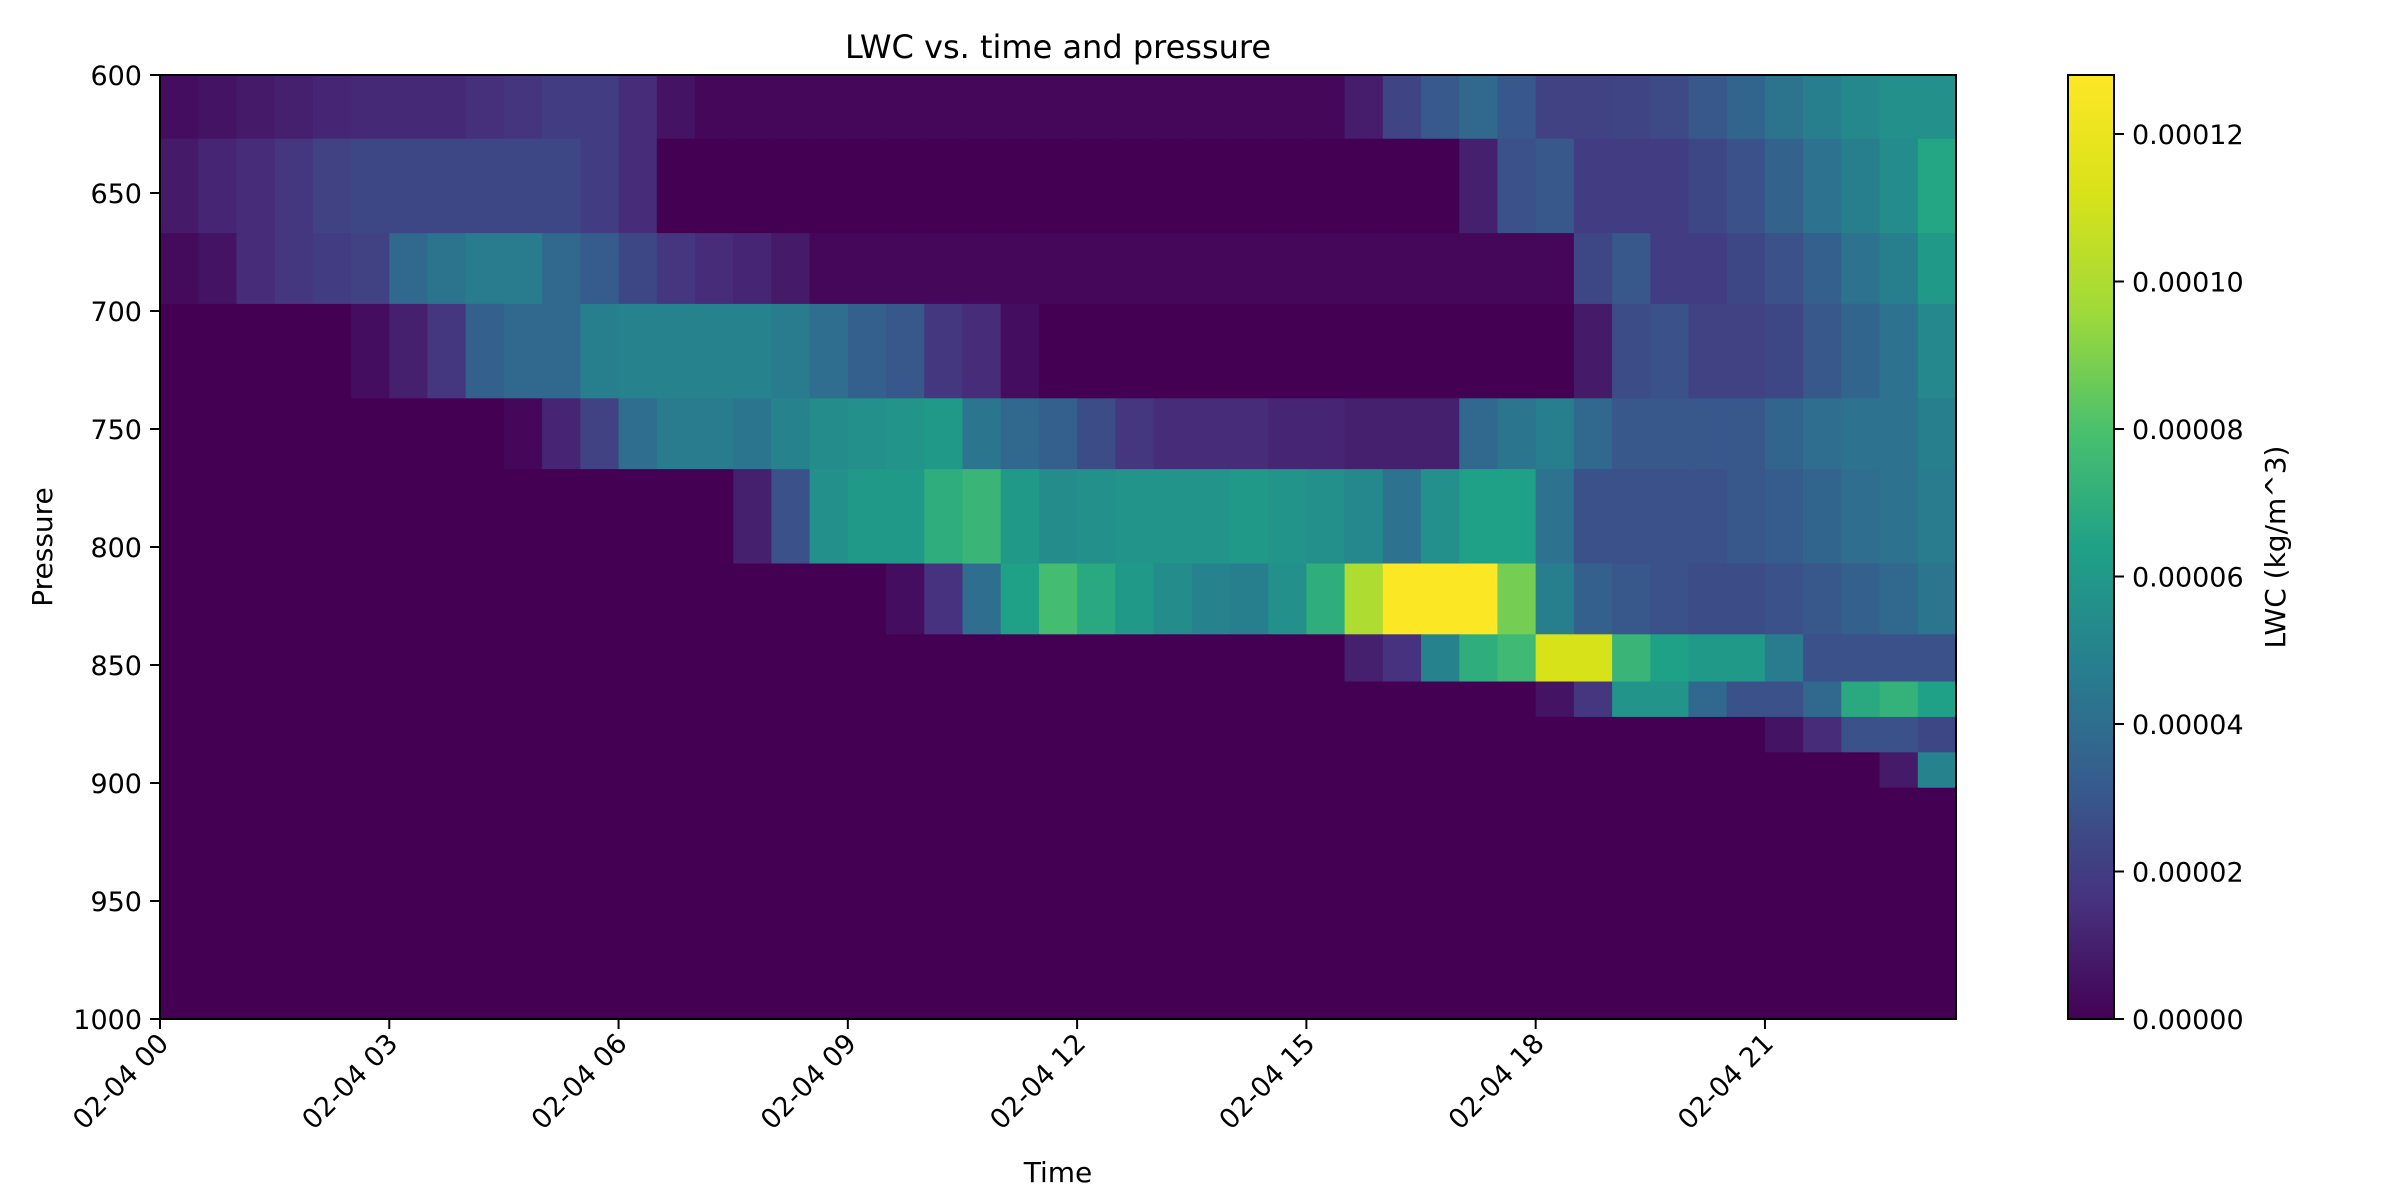 The width and height of the screenshot is (2400, 1200). What do you see at coordinates (42, 547) in the screenshot?
I see `y-axis-label: Pressure` at bounding box center [42, 547].